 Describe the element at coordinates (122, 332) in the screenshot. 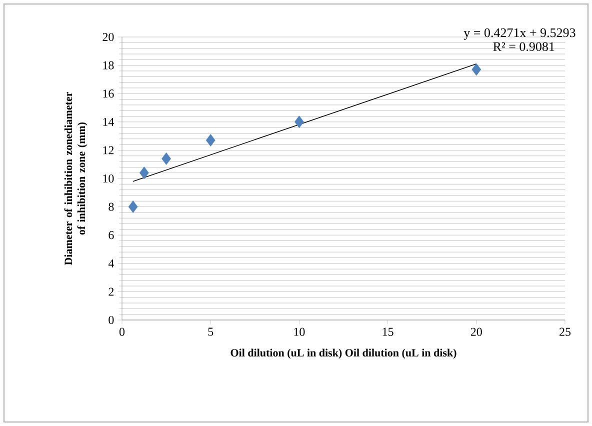

I see `x-tick-label: 0` at that location.